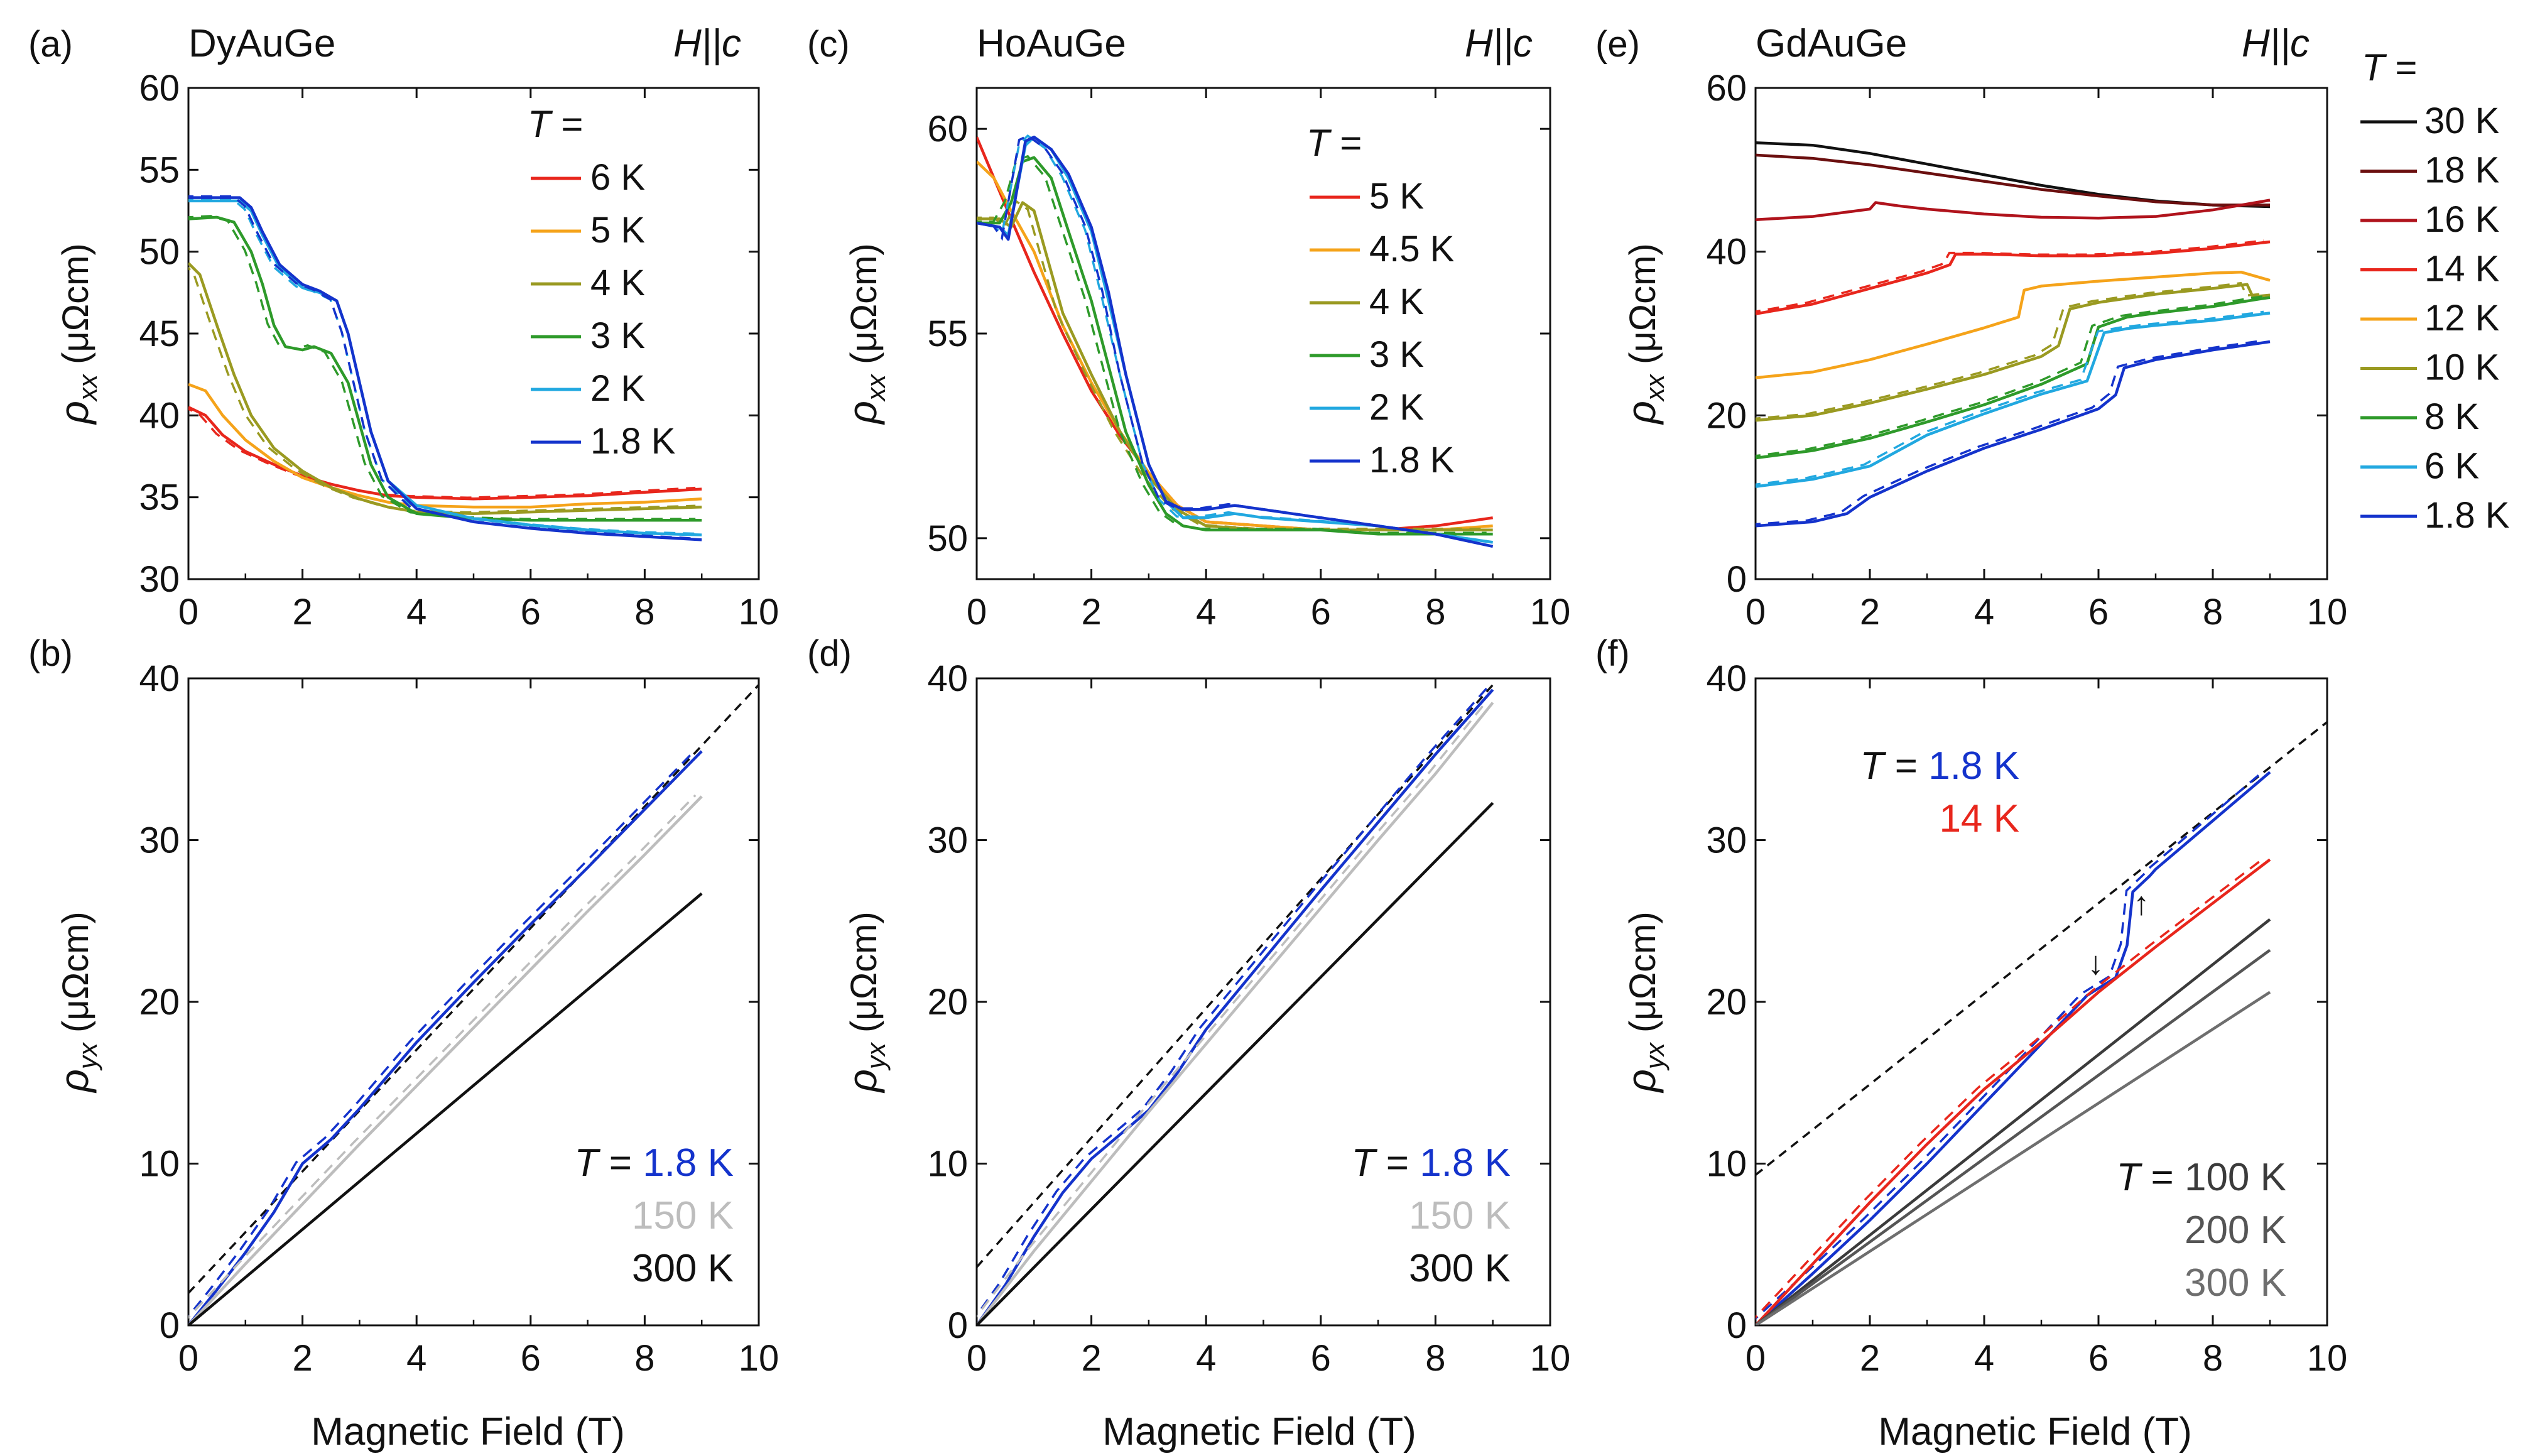 The width and height of the screenshot is (2530, 1456). Describe the element at coordinates (2013, 1121) in the screenshot. I see `series-line-100-K` at that location.